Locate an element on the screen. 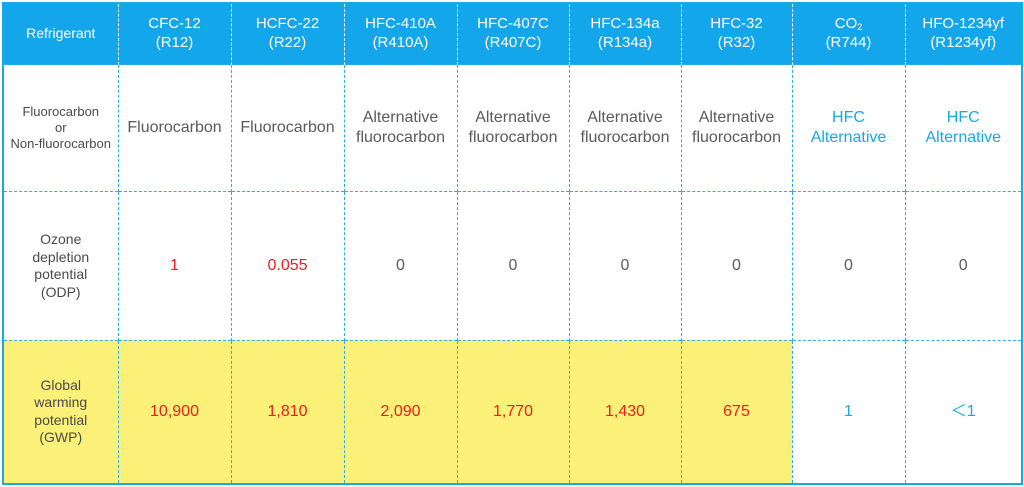 This screenshot has width=1024, height=487. column-code: (R32) is located at coordinates (736, 43).